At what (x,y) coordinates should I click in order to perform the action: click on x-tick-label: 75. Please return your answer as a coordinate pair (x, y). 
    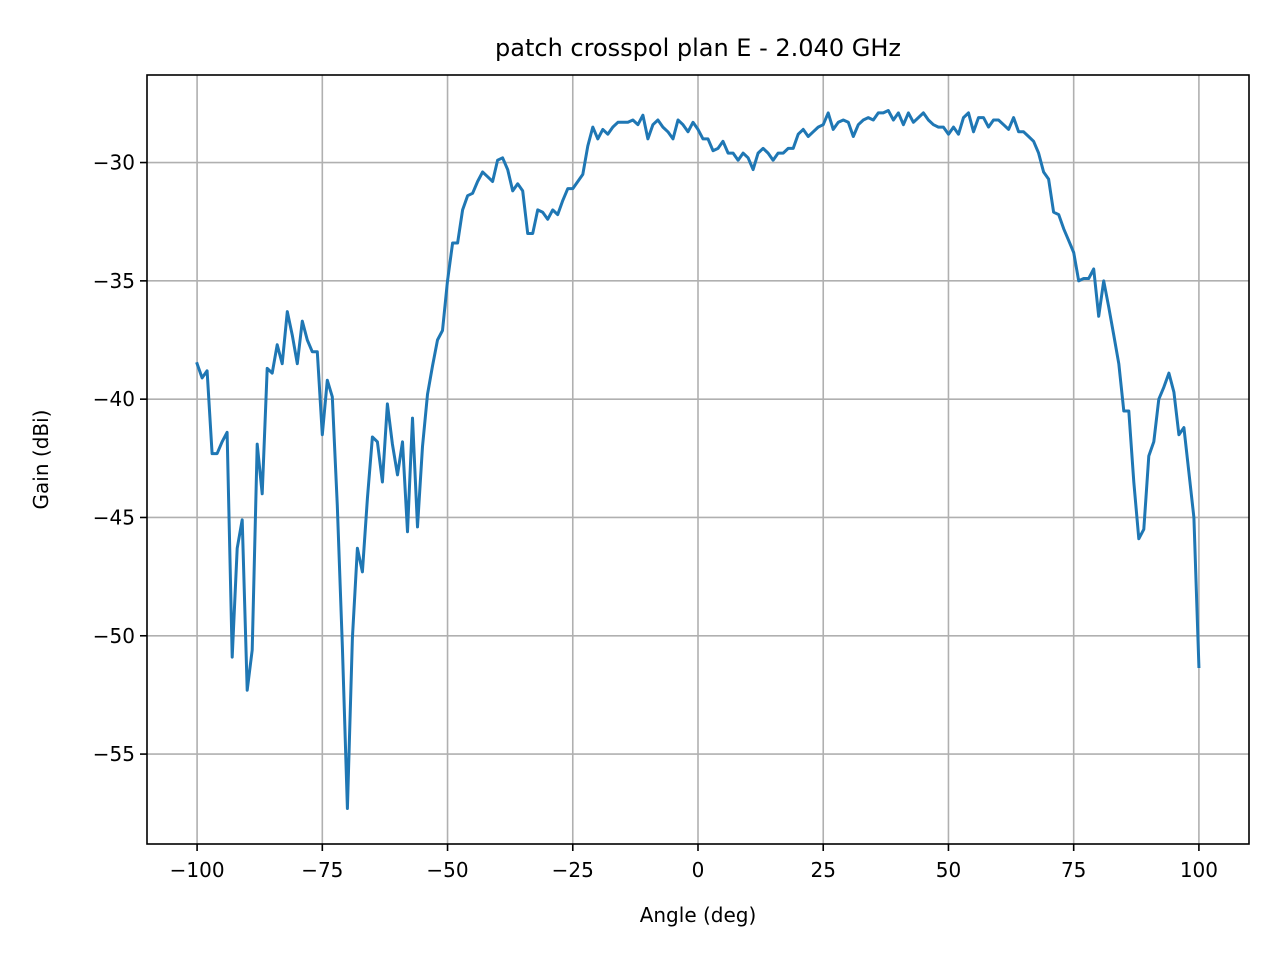
    Looking at the image, I should click on (1073, 870).